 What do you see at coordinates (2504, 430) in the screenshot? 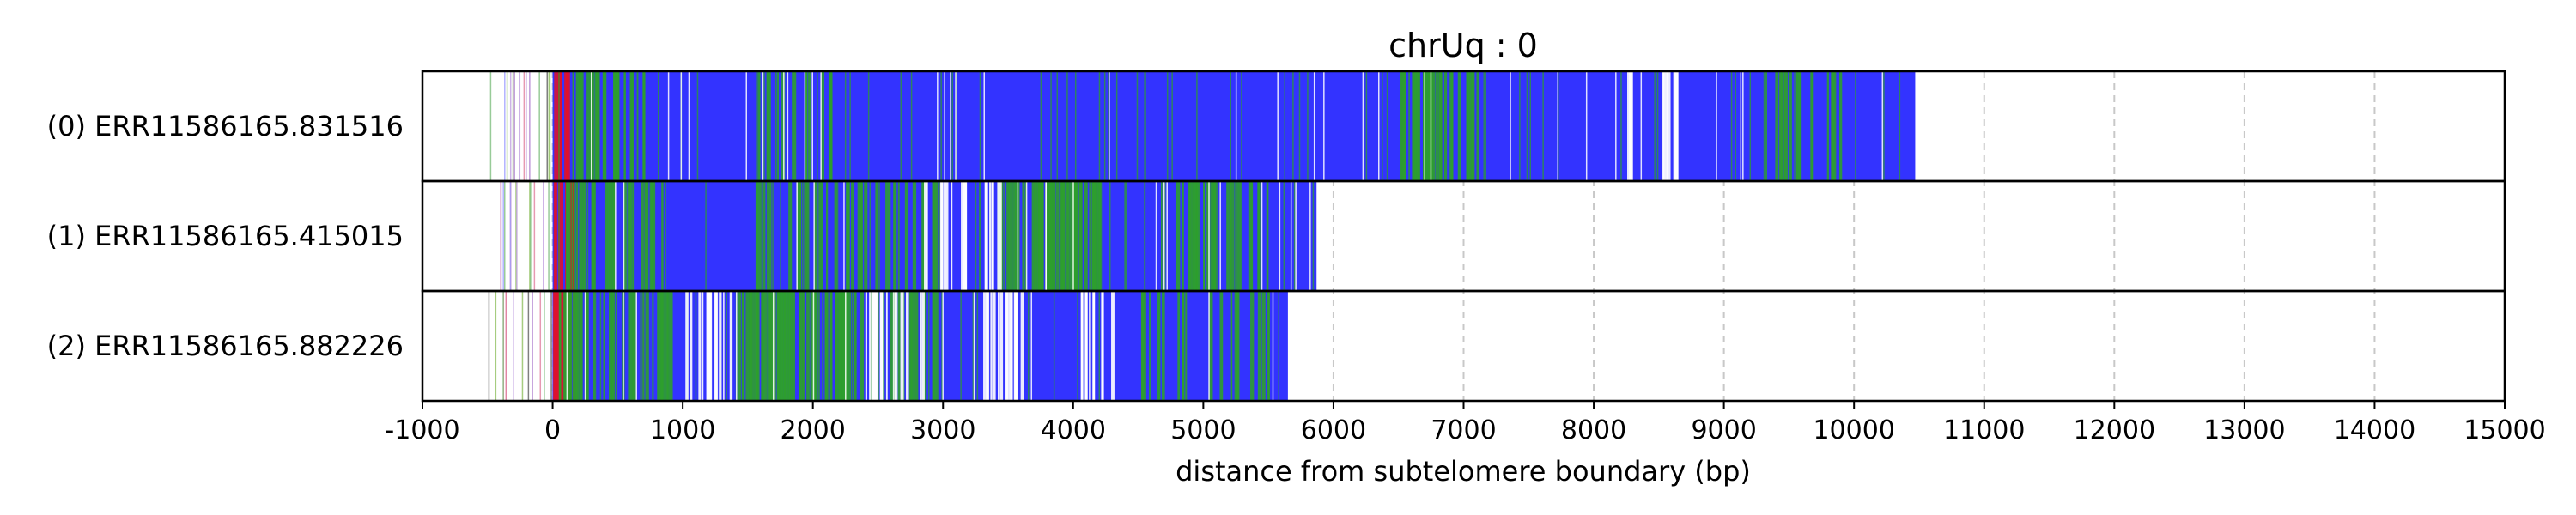
I see `x-tick-label: 15000` at bounding box center [2504, 430].